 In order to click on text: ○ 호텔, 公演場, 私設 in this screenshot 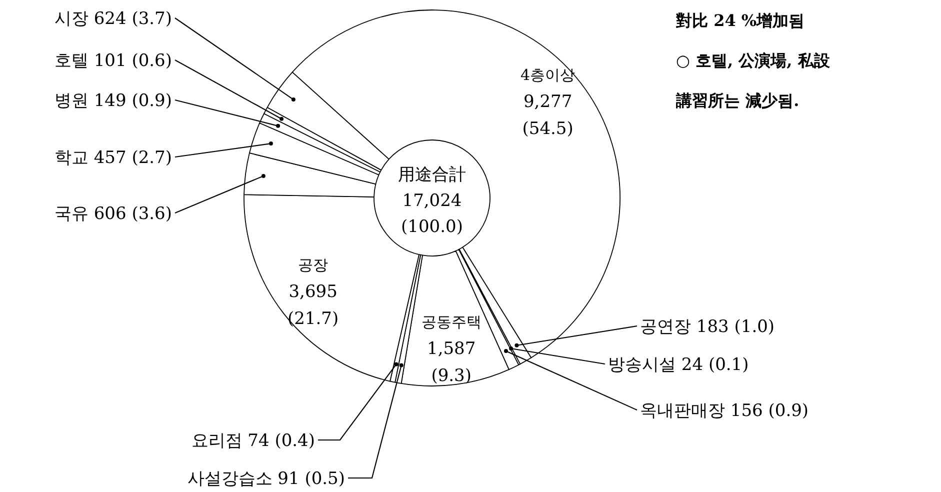, I will do `click(753, 60)`.